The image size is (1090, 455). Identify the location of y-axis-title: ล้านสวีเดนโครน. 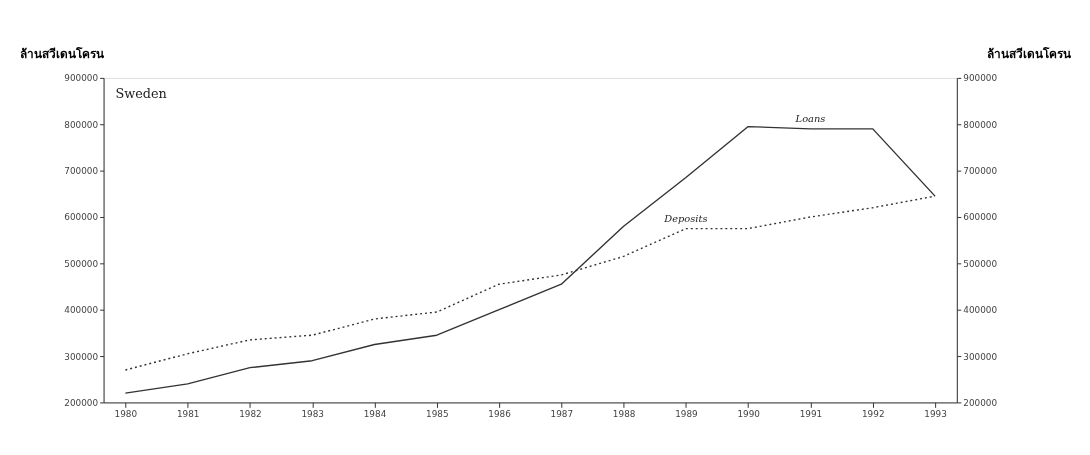
(63, 53).